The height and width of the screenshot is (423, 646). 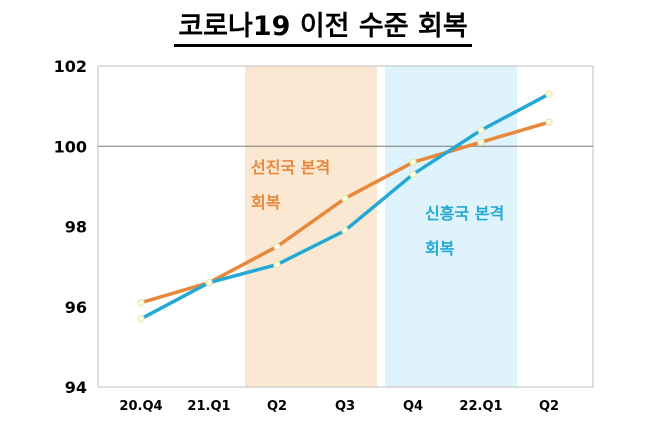 I want to click on x-tick-label: 20.Q4, so click(x=140, y=406).